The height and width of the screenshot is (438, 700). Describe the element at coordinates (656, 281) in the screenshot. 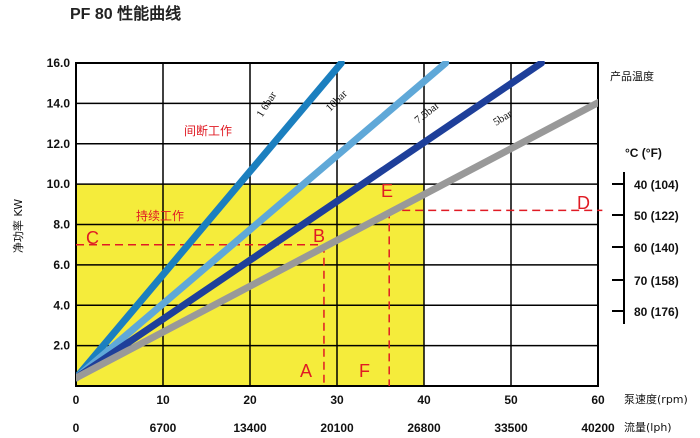

I see `temp-label: 70 (158)` at that location.